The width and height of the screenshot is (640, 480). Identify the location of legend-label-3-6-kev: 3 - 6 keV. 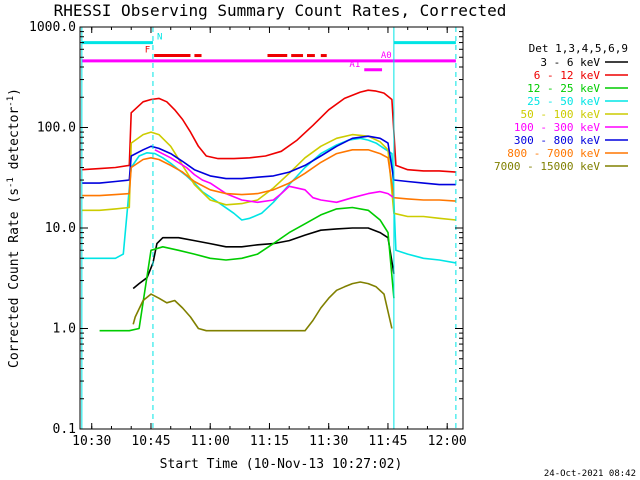
(570, 62).